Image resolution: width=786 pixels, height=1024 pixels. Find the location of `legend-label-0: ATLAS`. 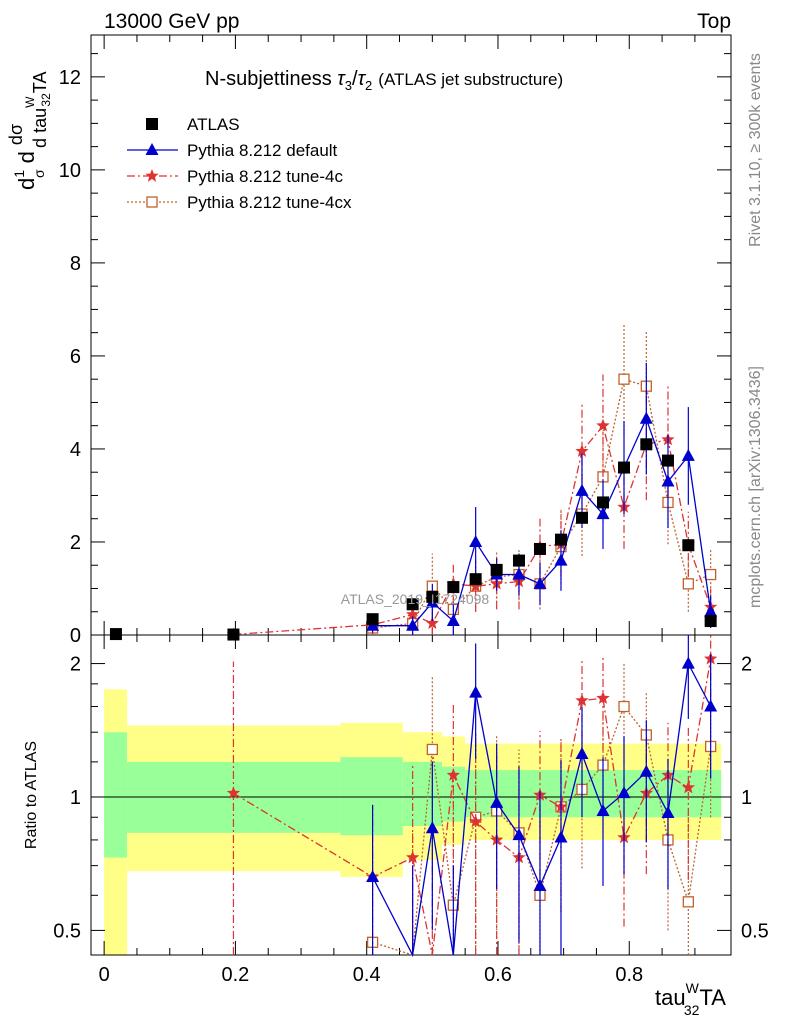

legend-label-0: ATLAS is located at coordinates (213, 124).